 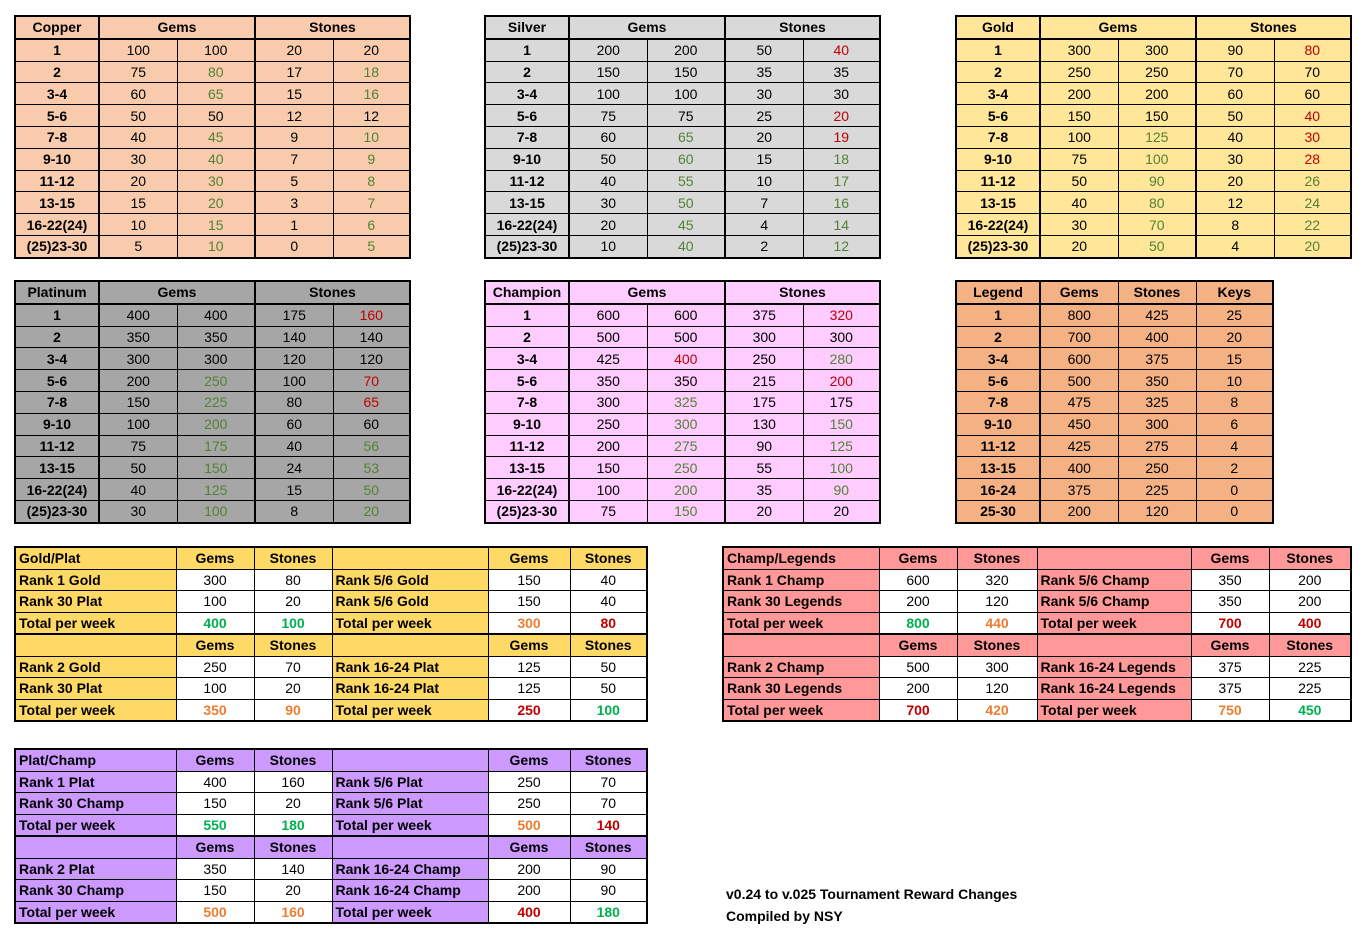 What do you see at coordinates (371, 446) in the screenshot?
I see `stones-new: 56` at bounding box center [371, 446].